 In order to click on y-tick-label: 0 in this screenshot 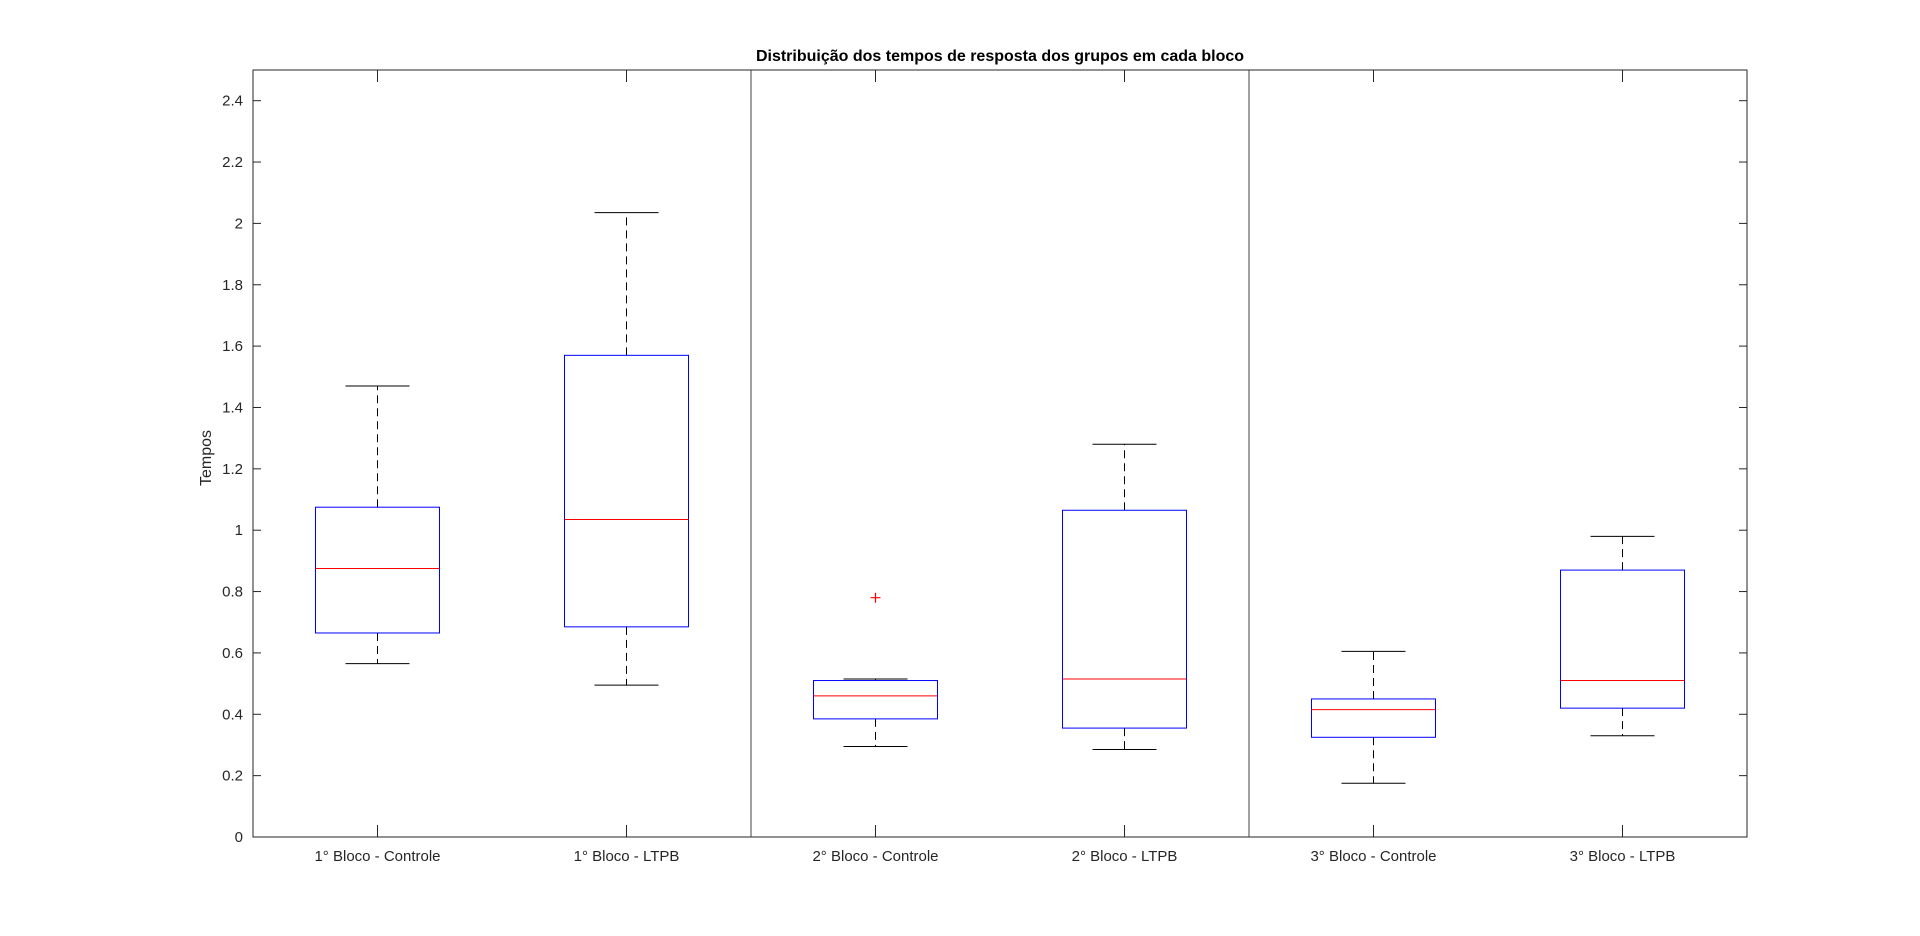, I will do `click(239, 837)`.